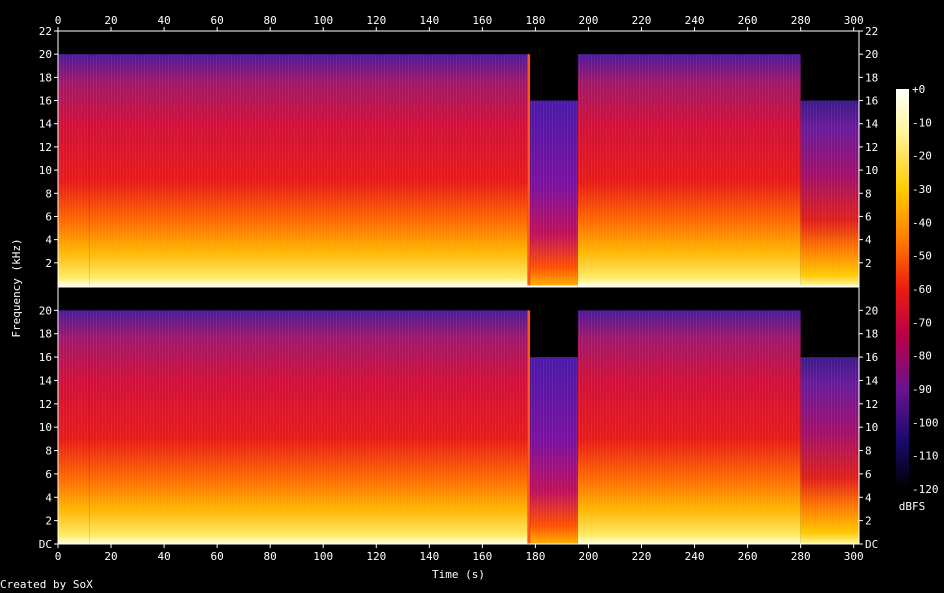  I want to click on colorbar-tick-label-6: -60, so click(922, 289).